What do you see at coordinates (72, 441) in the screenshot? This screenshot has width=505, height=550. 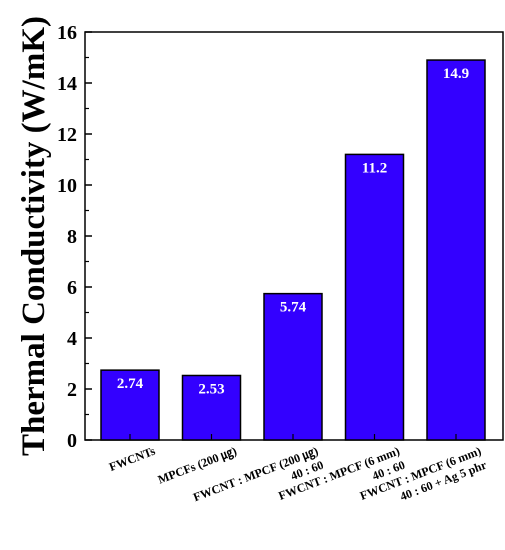 I see `y-tick-label: 0` at bounding box center [72, 441].